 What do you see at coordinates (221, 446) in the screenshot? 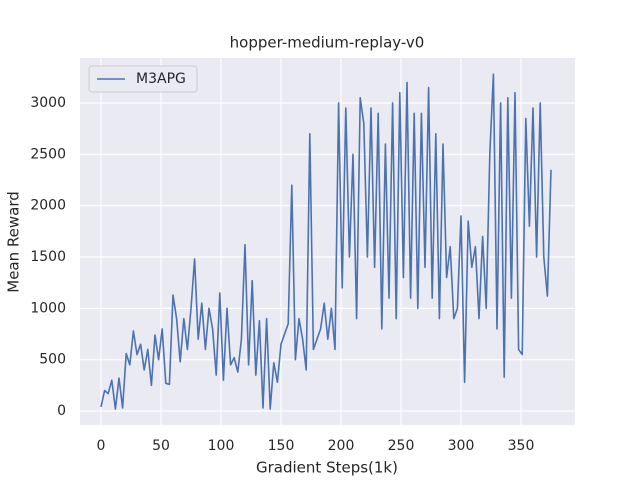
I see `x-tick-label: 100` at bounding box center [221, 446].